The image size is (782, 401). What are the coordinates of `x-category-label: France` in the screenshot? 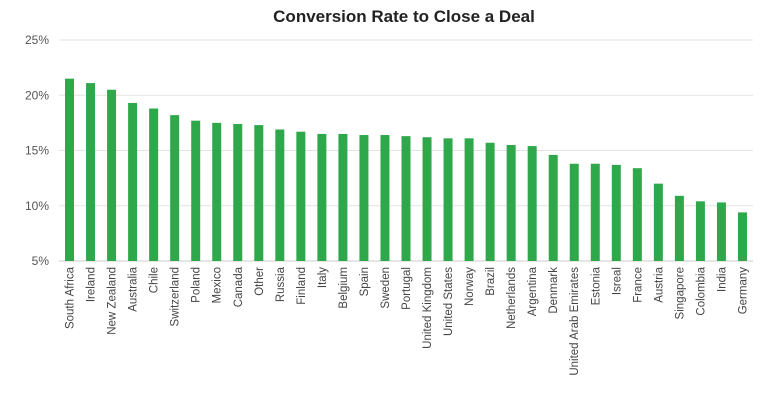 It's located at (638, 285).